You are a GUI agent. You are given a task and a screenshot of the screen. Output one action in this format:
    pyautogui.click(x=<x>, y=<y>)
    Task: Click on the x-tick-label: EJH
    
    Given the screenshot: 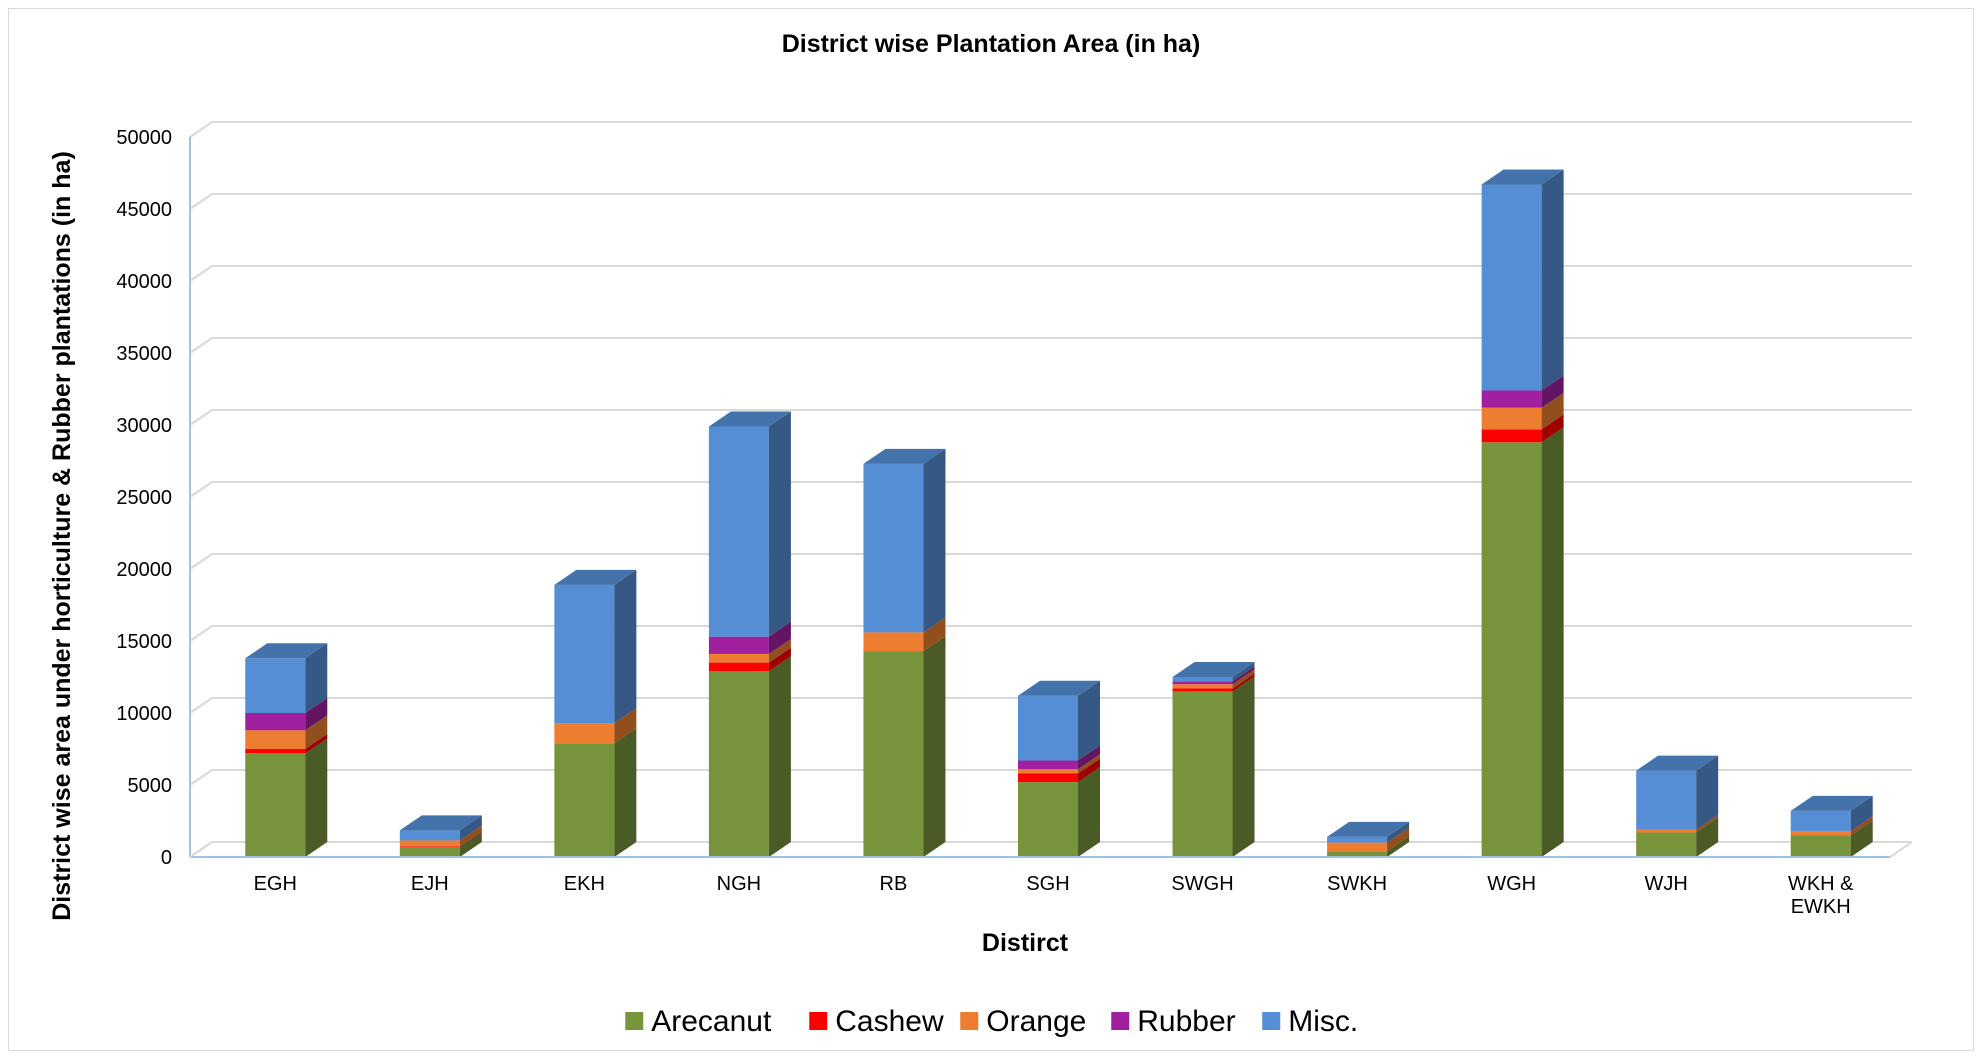 What is the action you would take?
    pyautogui.click(x=430, y=884)
    